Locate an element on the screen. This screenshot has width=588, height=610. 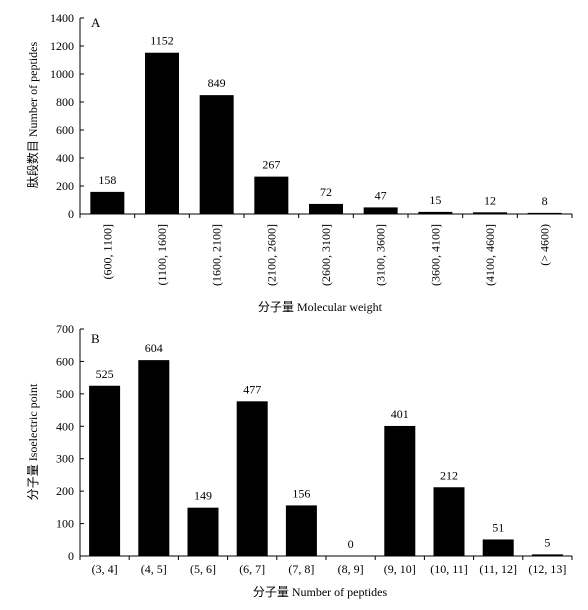
chart-a-x-tick-label: (> 4600) is located at coordinates (545, 245).